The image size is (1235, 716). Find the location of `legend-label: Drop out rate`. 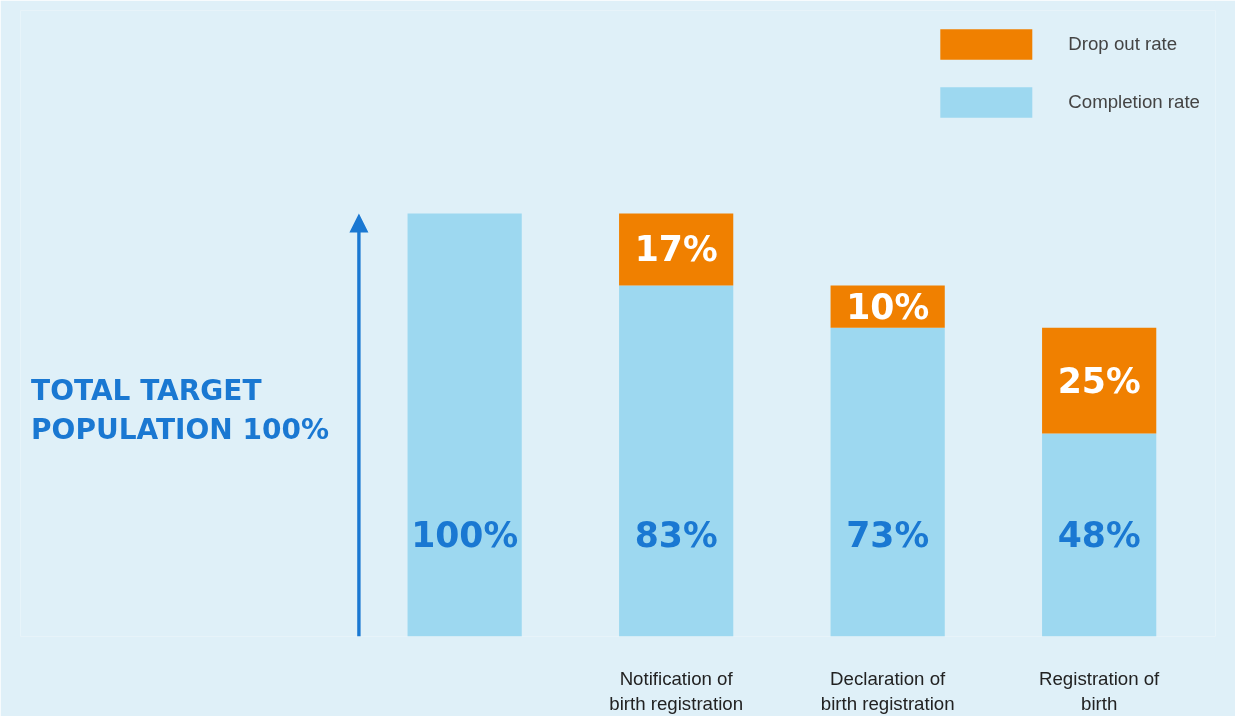

legend-label: Drop out rate is located at coordinates (1123, 44).